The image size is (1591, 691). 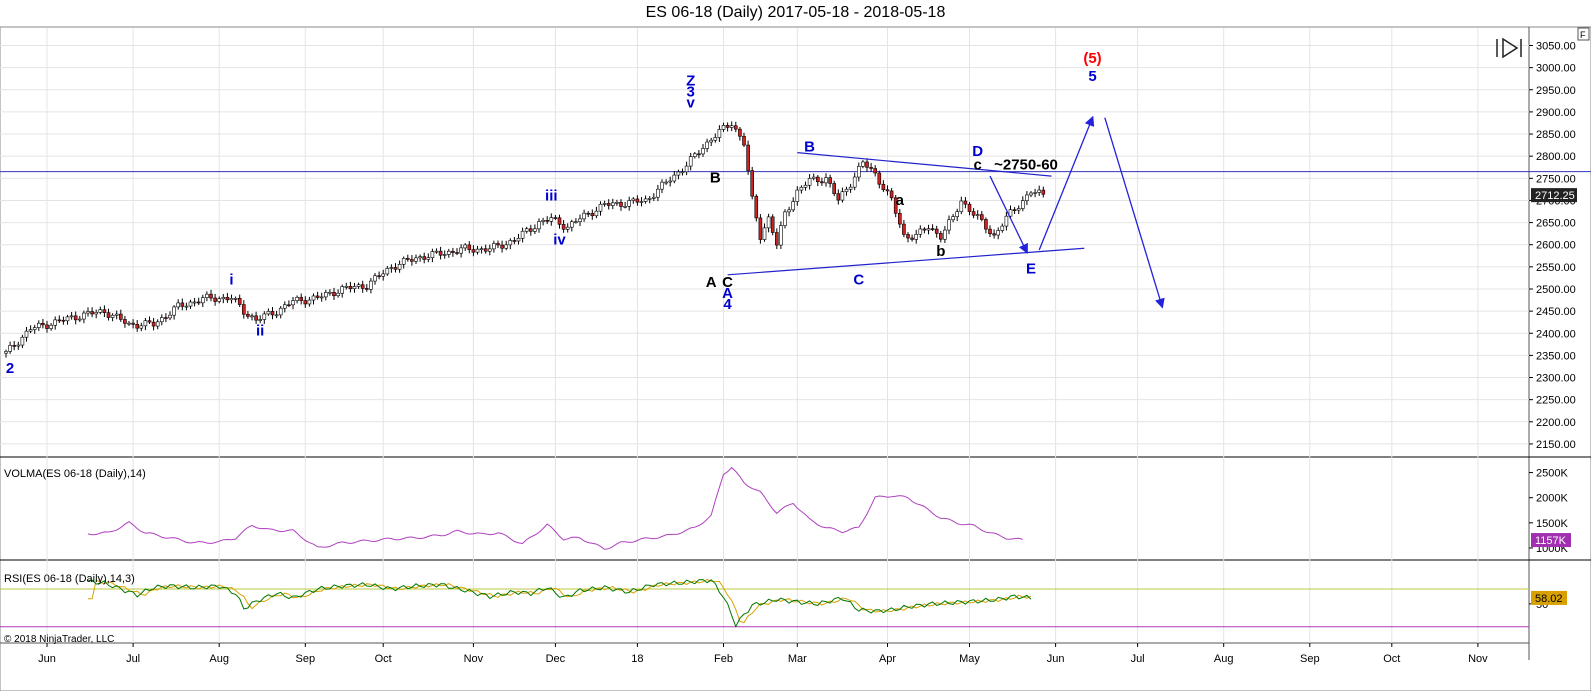 I want to click on wave-label: b, so click(x=940, y=251).